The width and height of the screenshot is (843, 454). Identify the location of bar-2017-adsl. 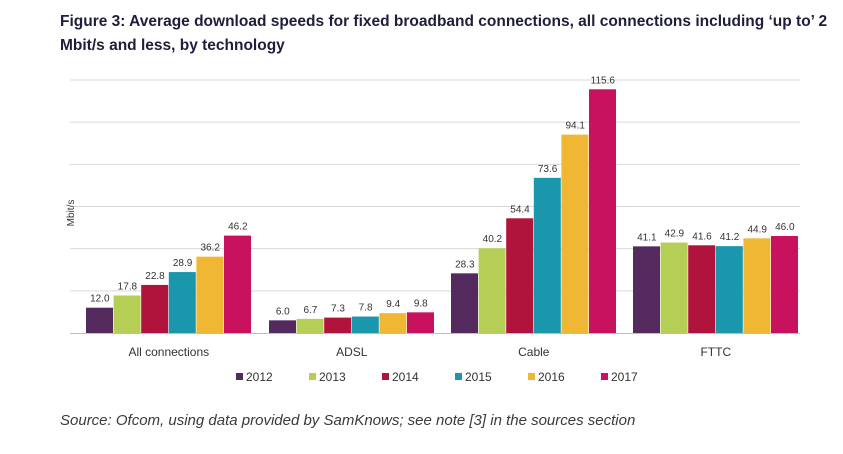
(420, 322).